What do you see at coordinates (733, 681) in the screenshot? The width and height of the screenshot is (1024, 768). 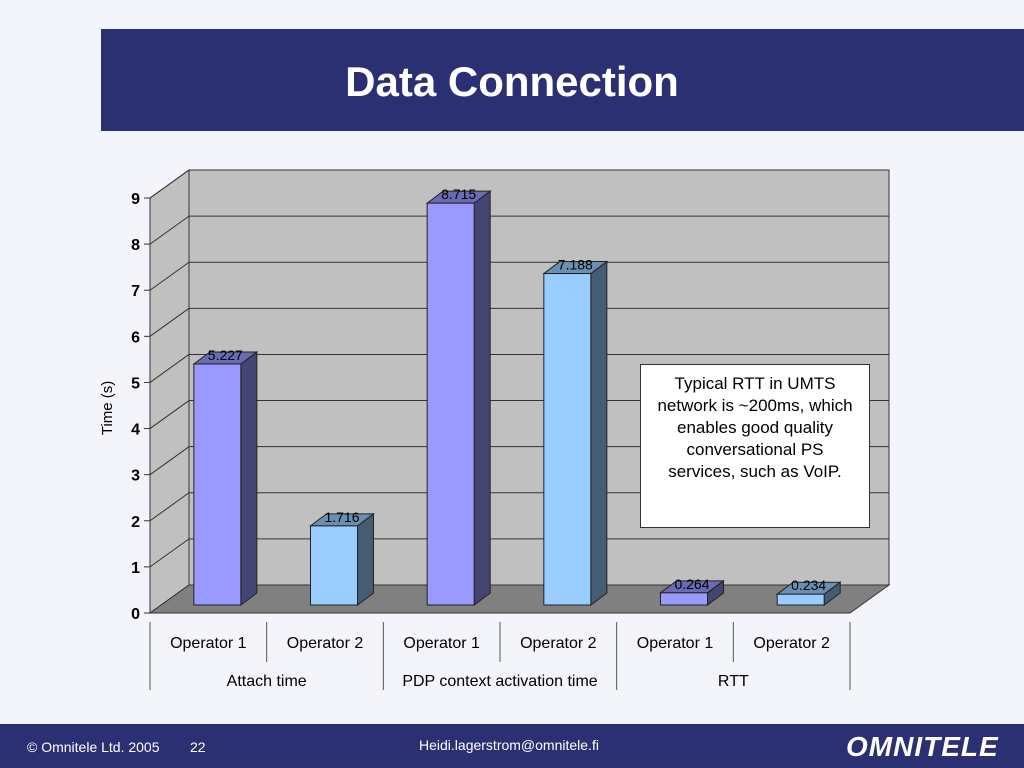 I see `x-group-label: RTT` at bounding box center [733, 681].